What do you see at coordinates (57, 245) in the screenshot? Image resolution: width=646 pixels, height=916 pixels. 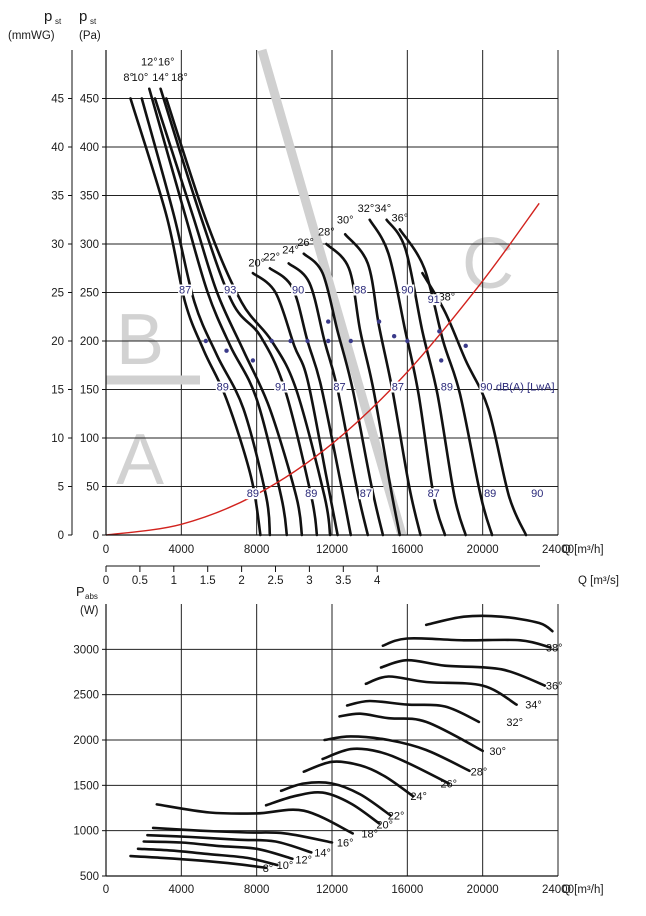 I see `y-mm-tick-label: 30` at bounding box center [57, 245].